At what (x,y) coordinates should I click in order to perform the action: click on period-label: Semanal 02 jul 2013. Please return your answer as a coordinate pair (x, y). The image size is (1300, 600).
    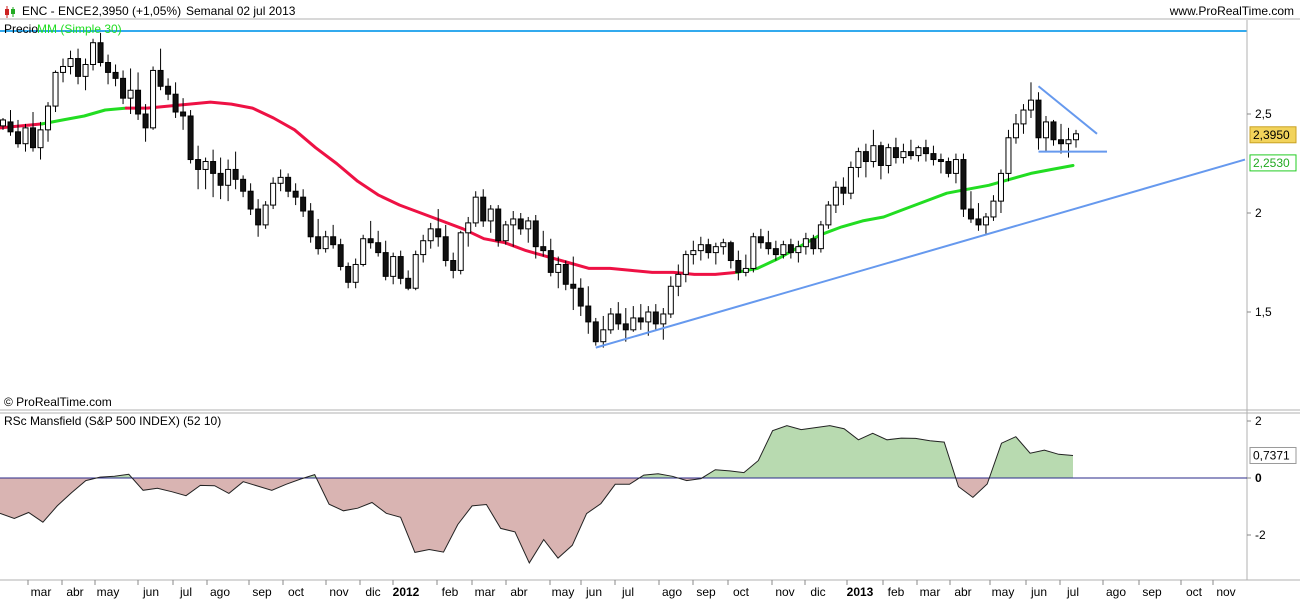
    Looking at the image, I should click on (241, 11).